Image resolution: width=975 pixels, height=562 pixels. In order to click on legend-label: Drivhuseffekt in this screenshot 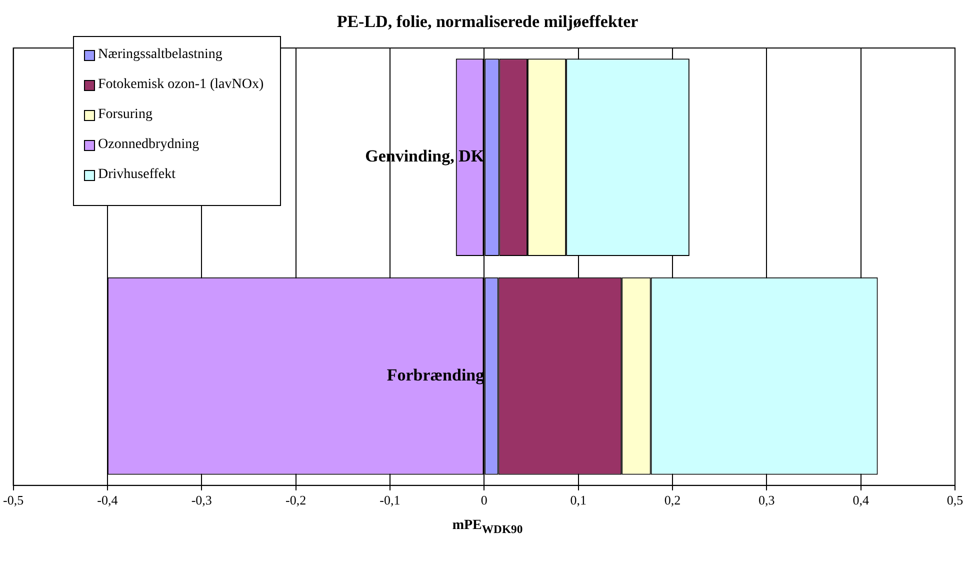, I will do `click(137, 175)`.